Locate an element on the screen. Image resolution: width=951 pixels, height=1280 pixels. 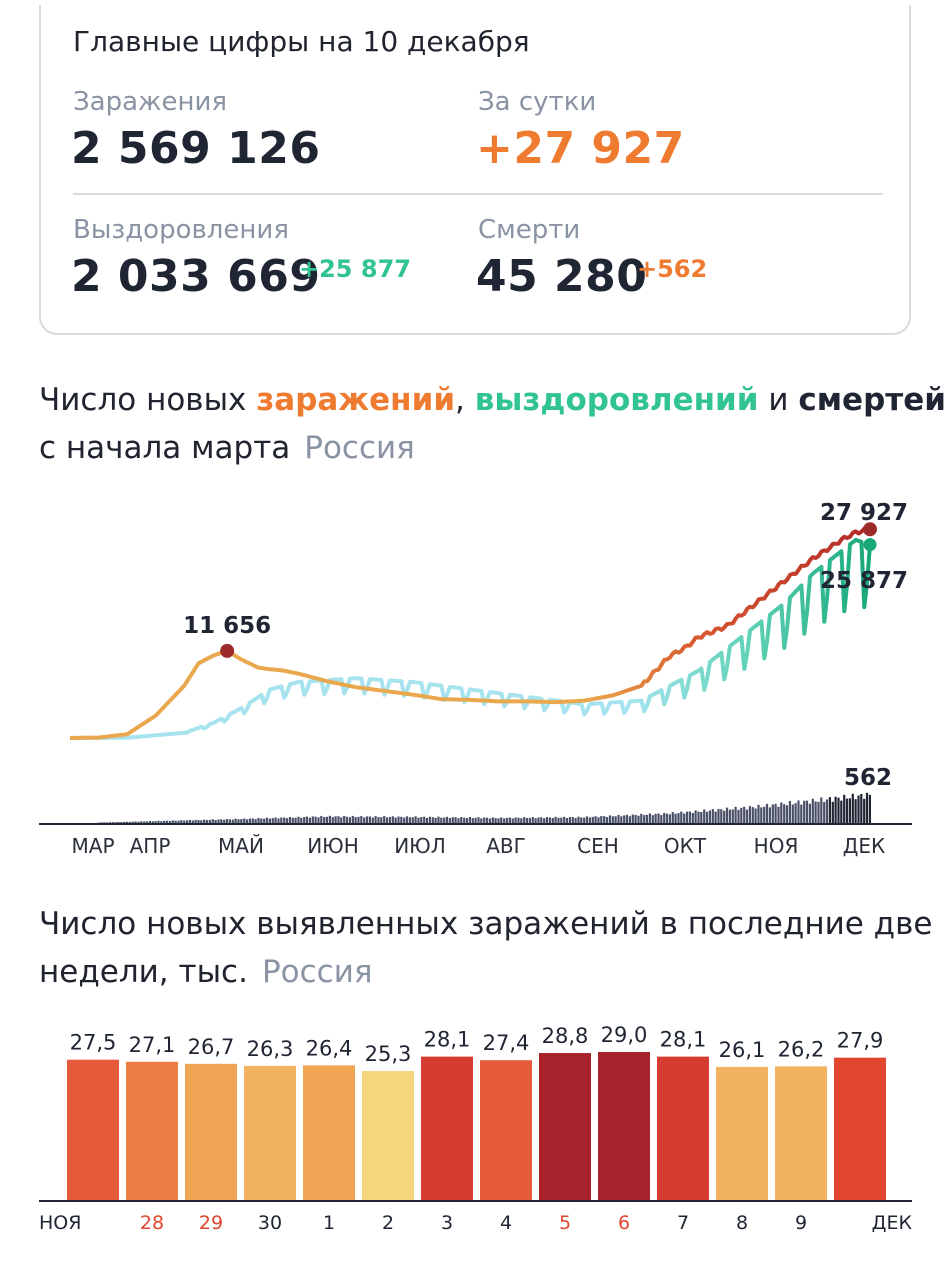
recoveries-line is located at coordinates (471, 638).